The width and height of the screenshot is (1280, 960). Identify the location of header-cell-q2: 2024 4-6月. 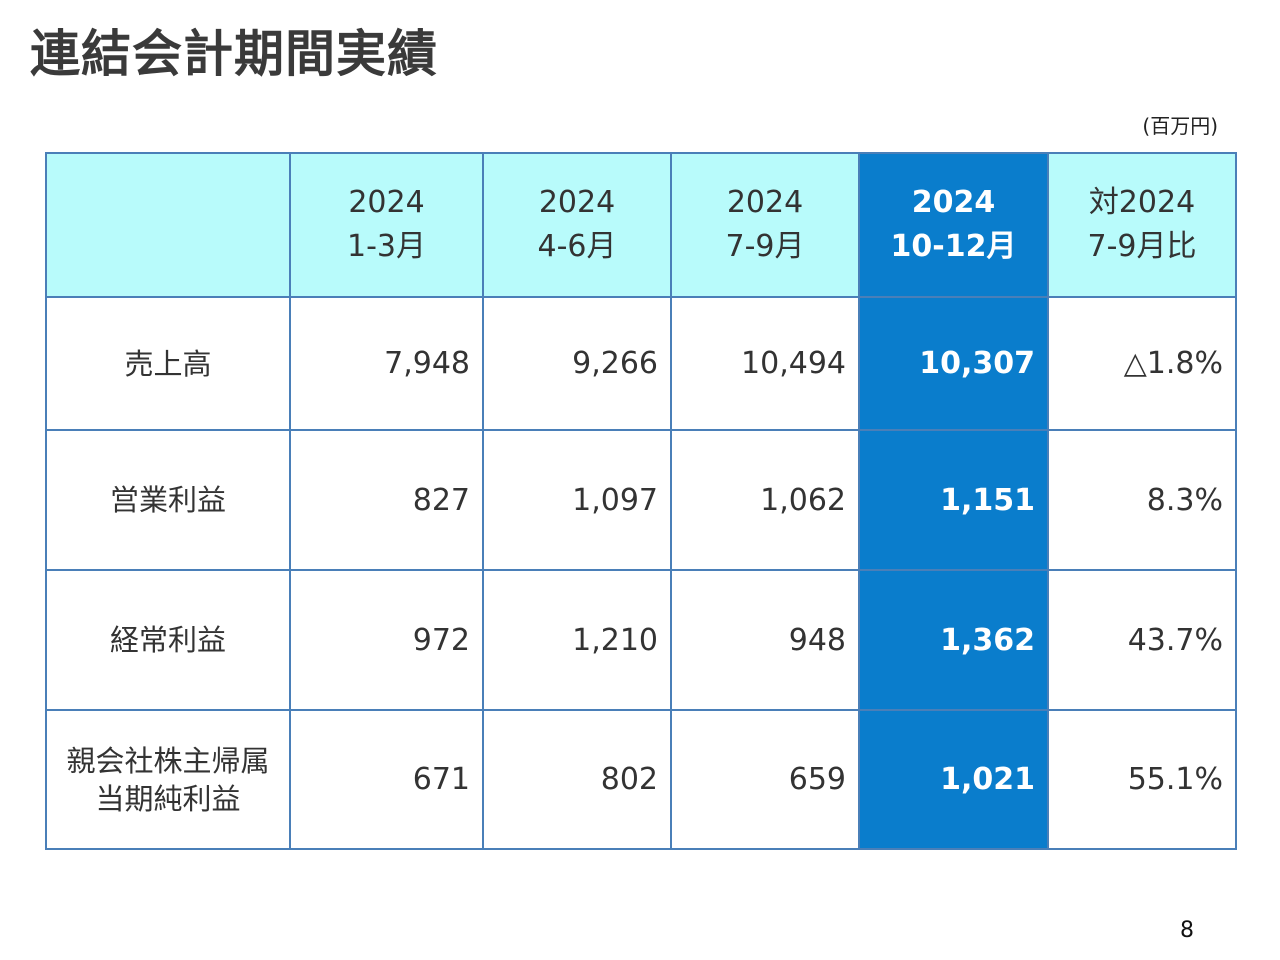
(577, 225).